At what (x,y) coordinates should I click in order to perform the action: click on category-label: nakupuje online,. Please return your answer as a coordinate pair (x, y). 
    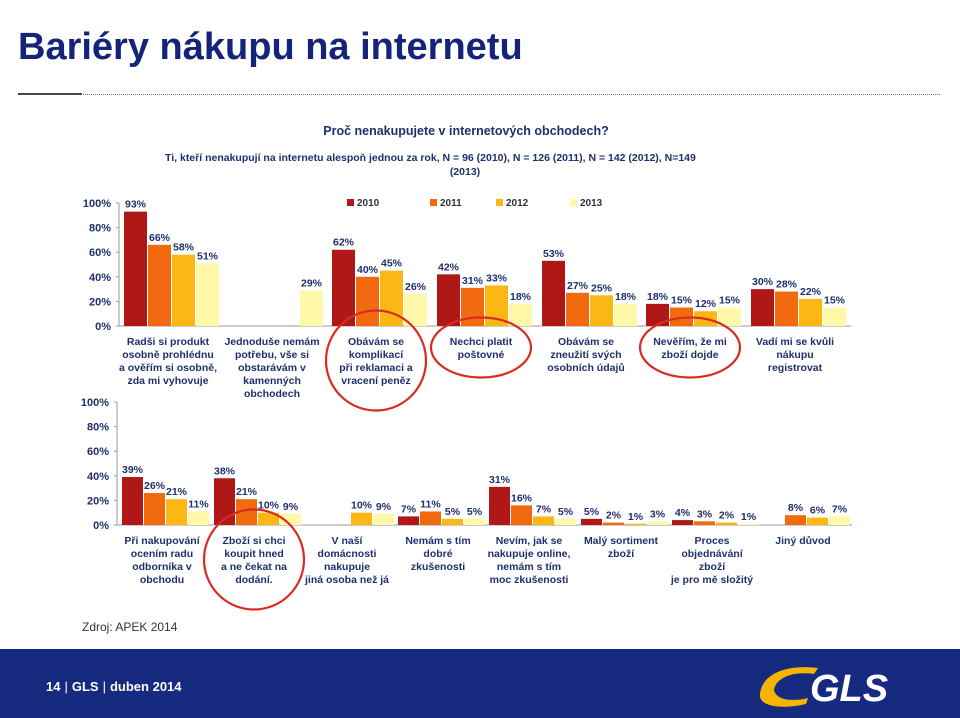
    Looking at the image, I should click on (529, 554).